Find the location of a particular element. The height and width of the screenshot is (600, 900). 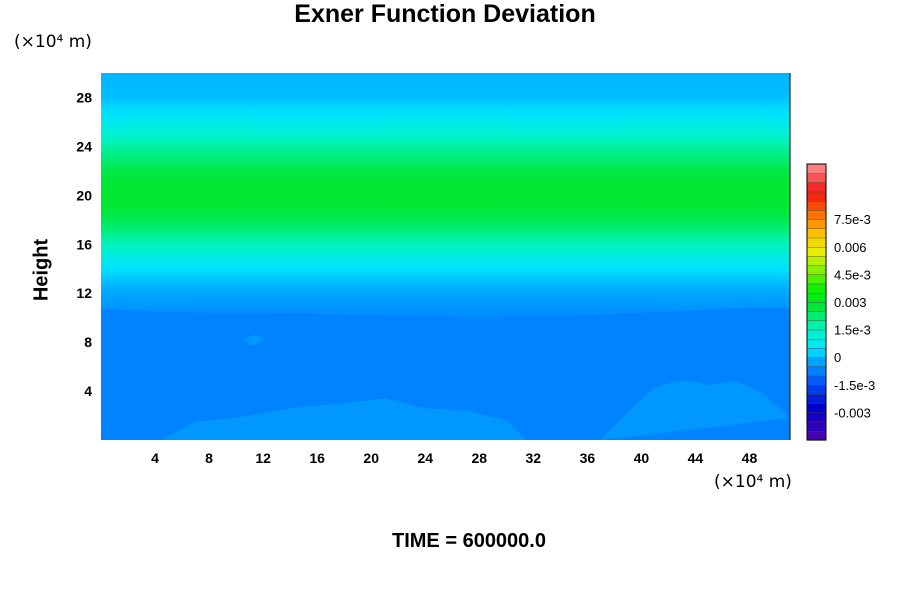

y-tick-label: 8 is located at coordinates (88, 342).